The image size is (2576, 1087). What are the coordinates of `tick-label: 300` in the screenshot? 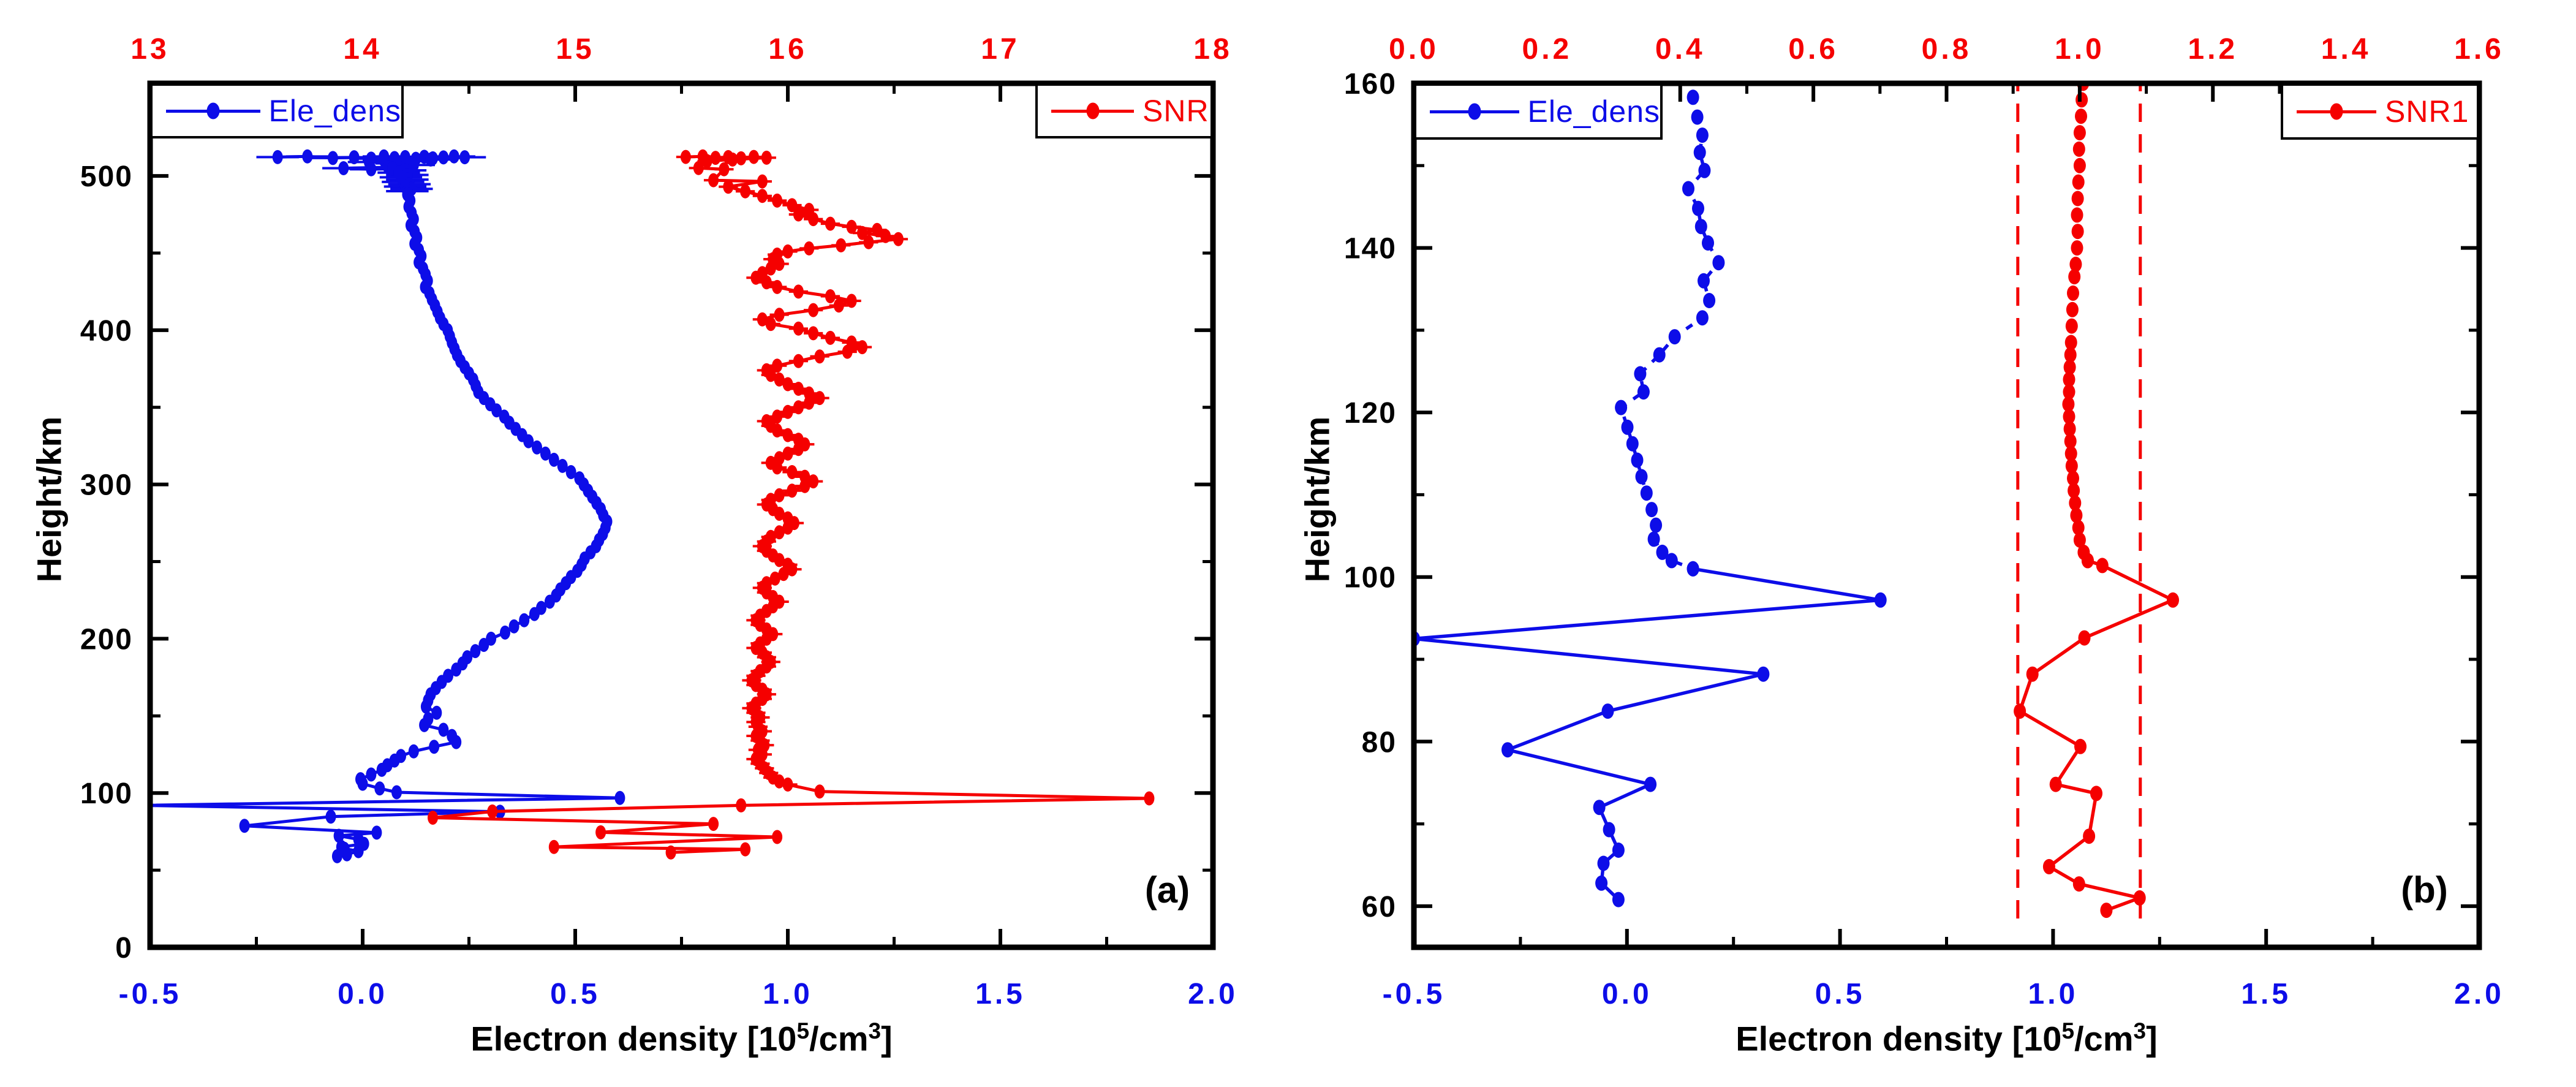 It's located at (106, 486).